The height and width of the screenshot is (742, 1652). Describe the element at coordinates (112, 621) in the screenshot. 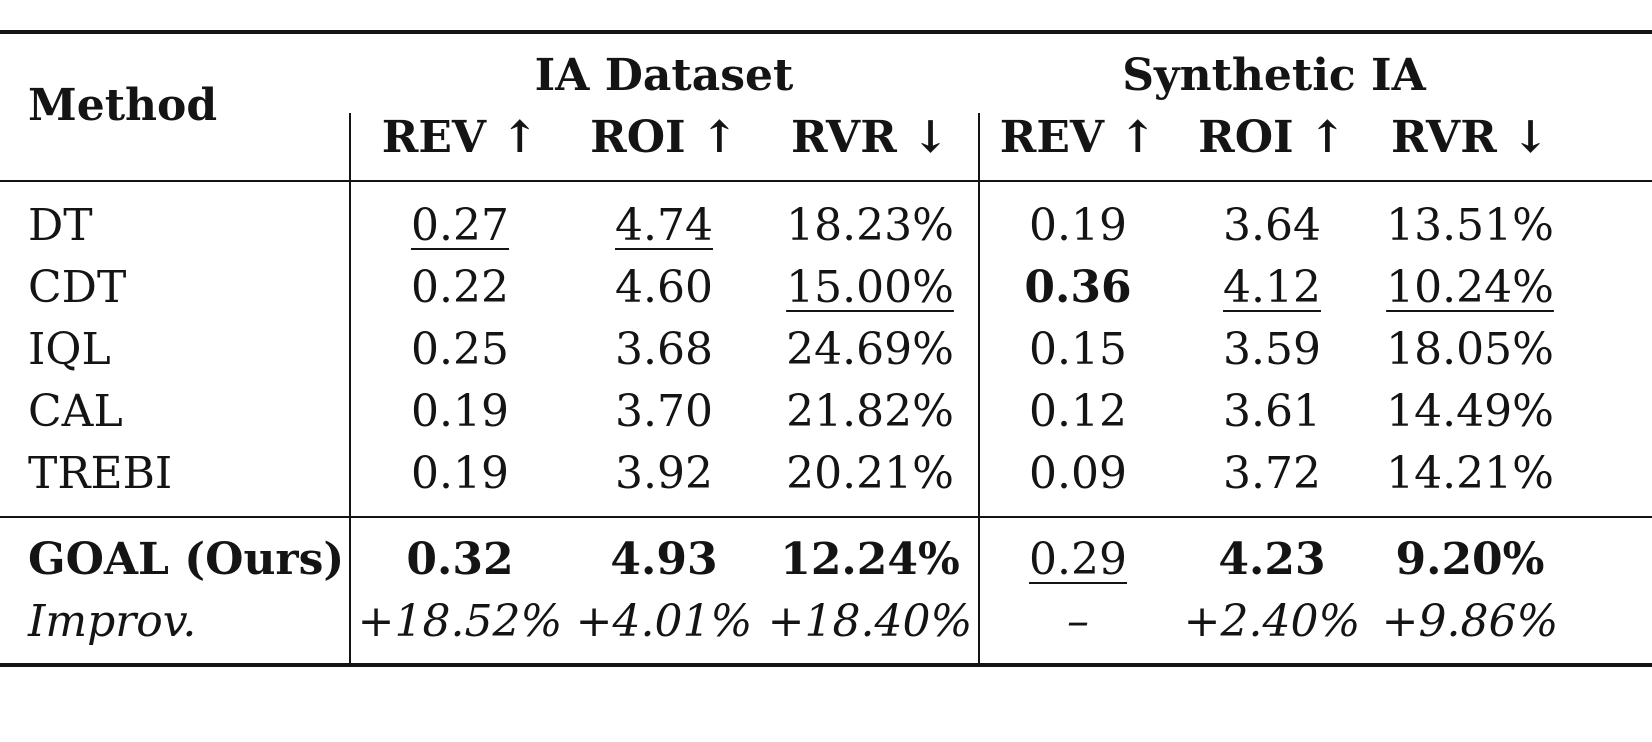

I see `method-name: Improv.` at that location.